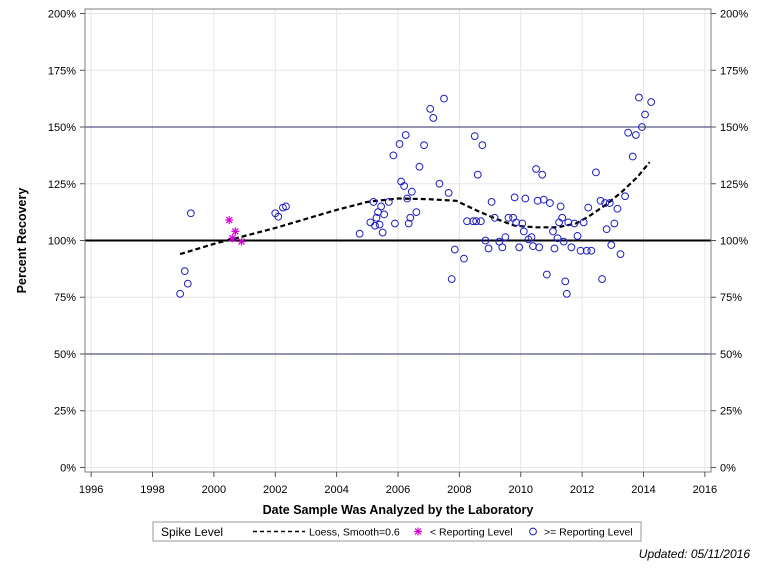 The height and width of the screenshot is (581, 768). I want to click on y-tick-label-right: 125%, so click(734, 185).